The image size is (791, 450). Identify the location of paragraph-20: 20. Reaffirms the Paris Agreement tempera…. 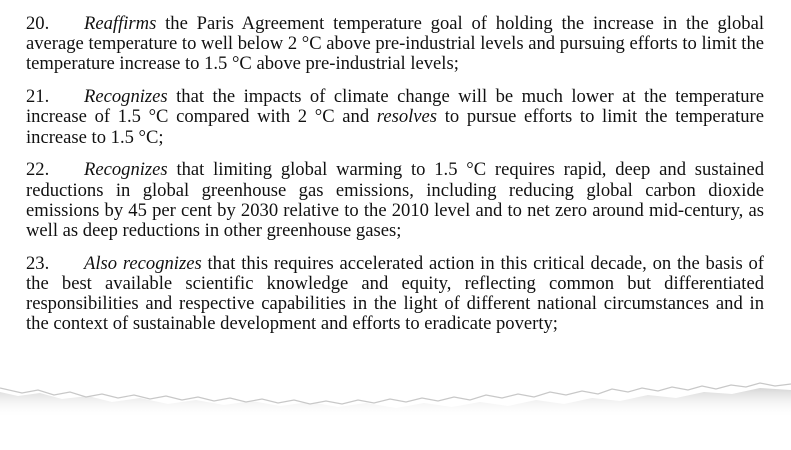
(395, 44).